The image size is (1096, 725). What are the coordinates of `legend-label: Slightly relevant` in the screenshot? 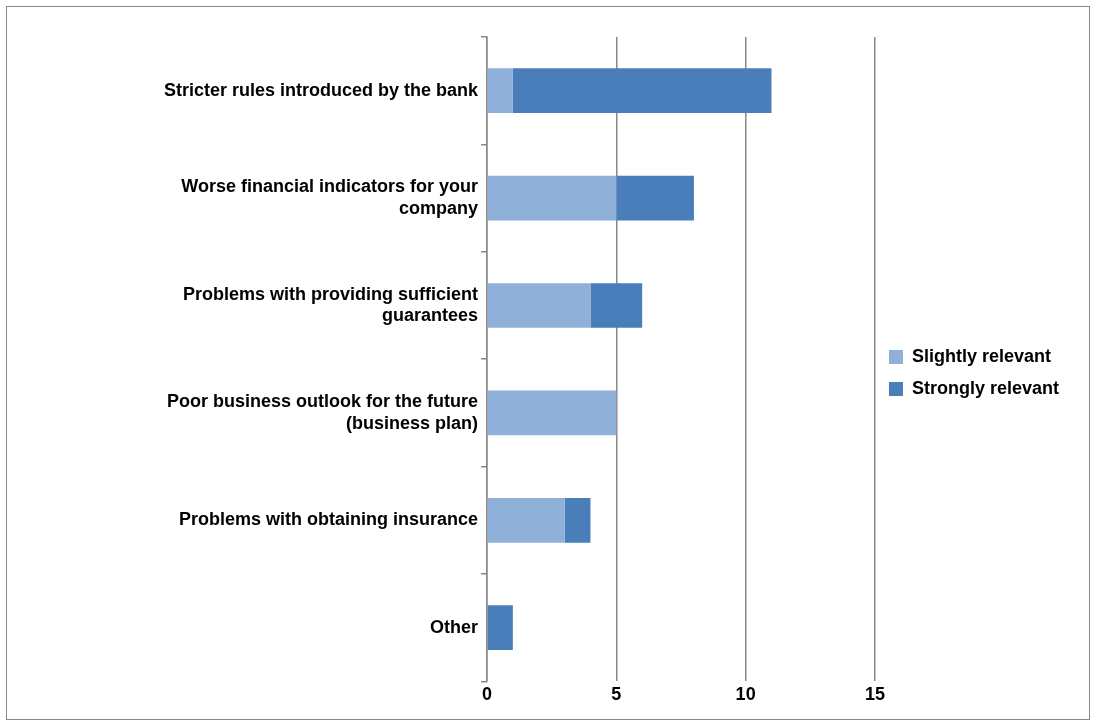 It's located at (981, 355).